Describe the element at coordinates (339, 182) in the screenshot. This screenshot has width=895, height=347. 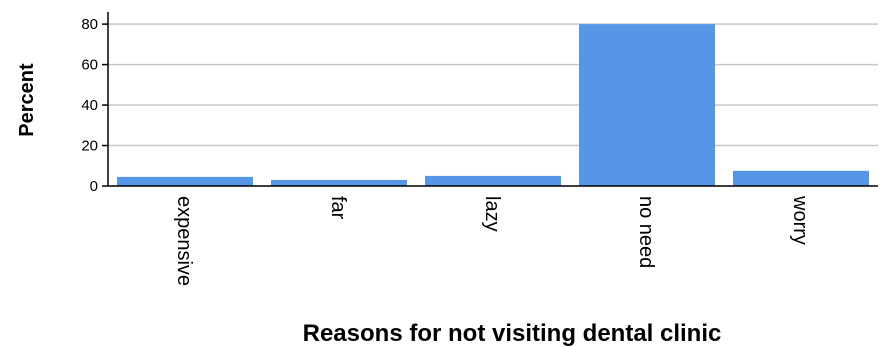
I see `bar-far` at that location.